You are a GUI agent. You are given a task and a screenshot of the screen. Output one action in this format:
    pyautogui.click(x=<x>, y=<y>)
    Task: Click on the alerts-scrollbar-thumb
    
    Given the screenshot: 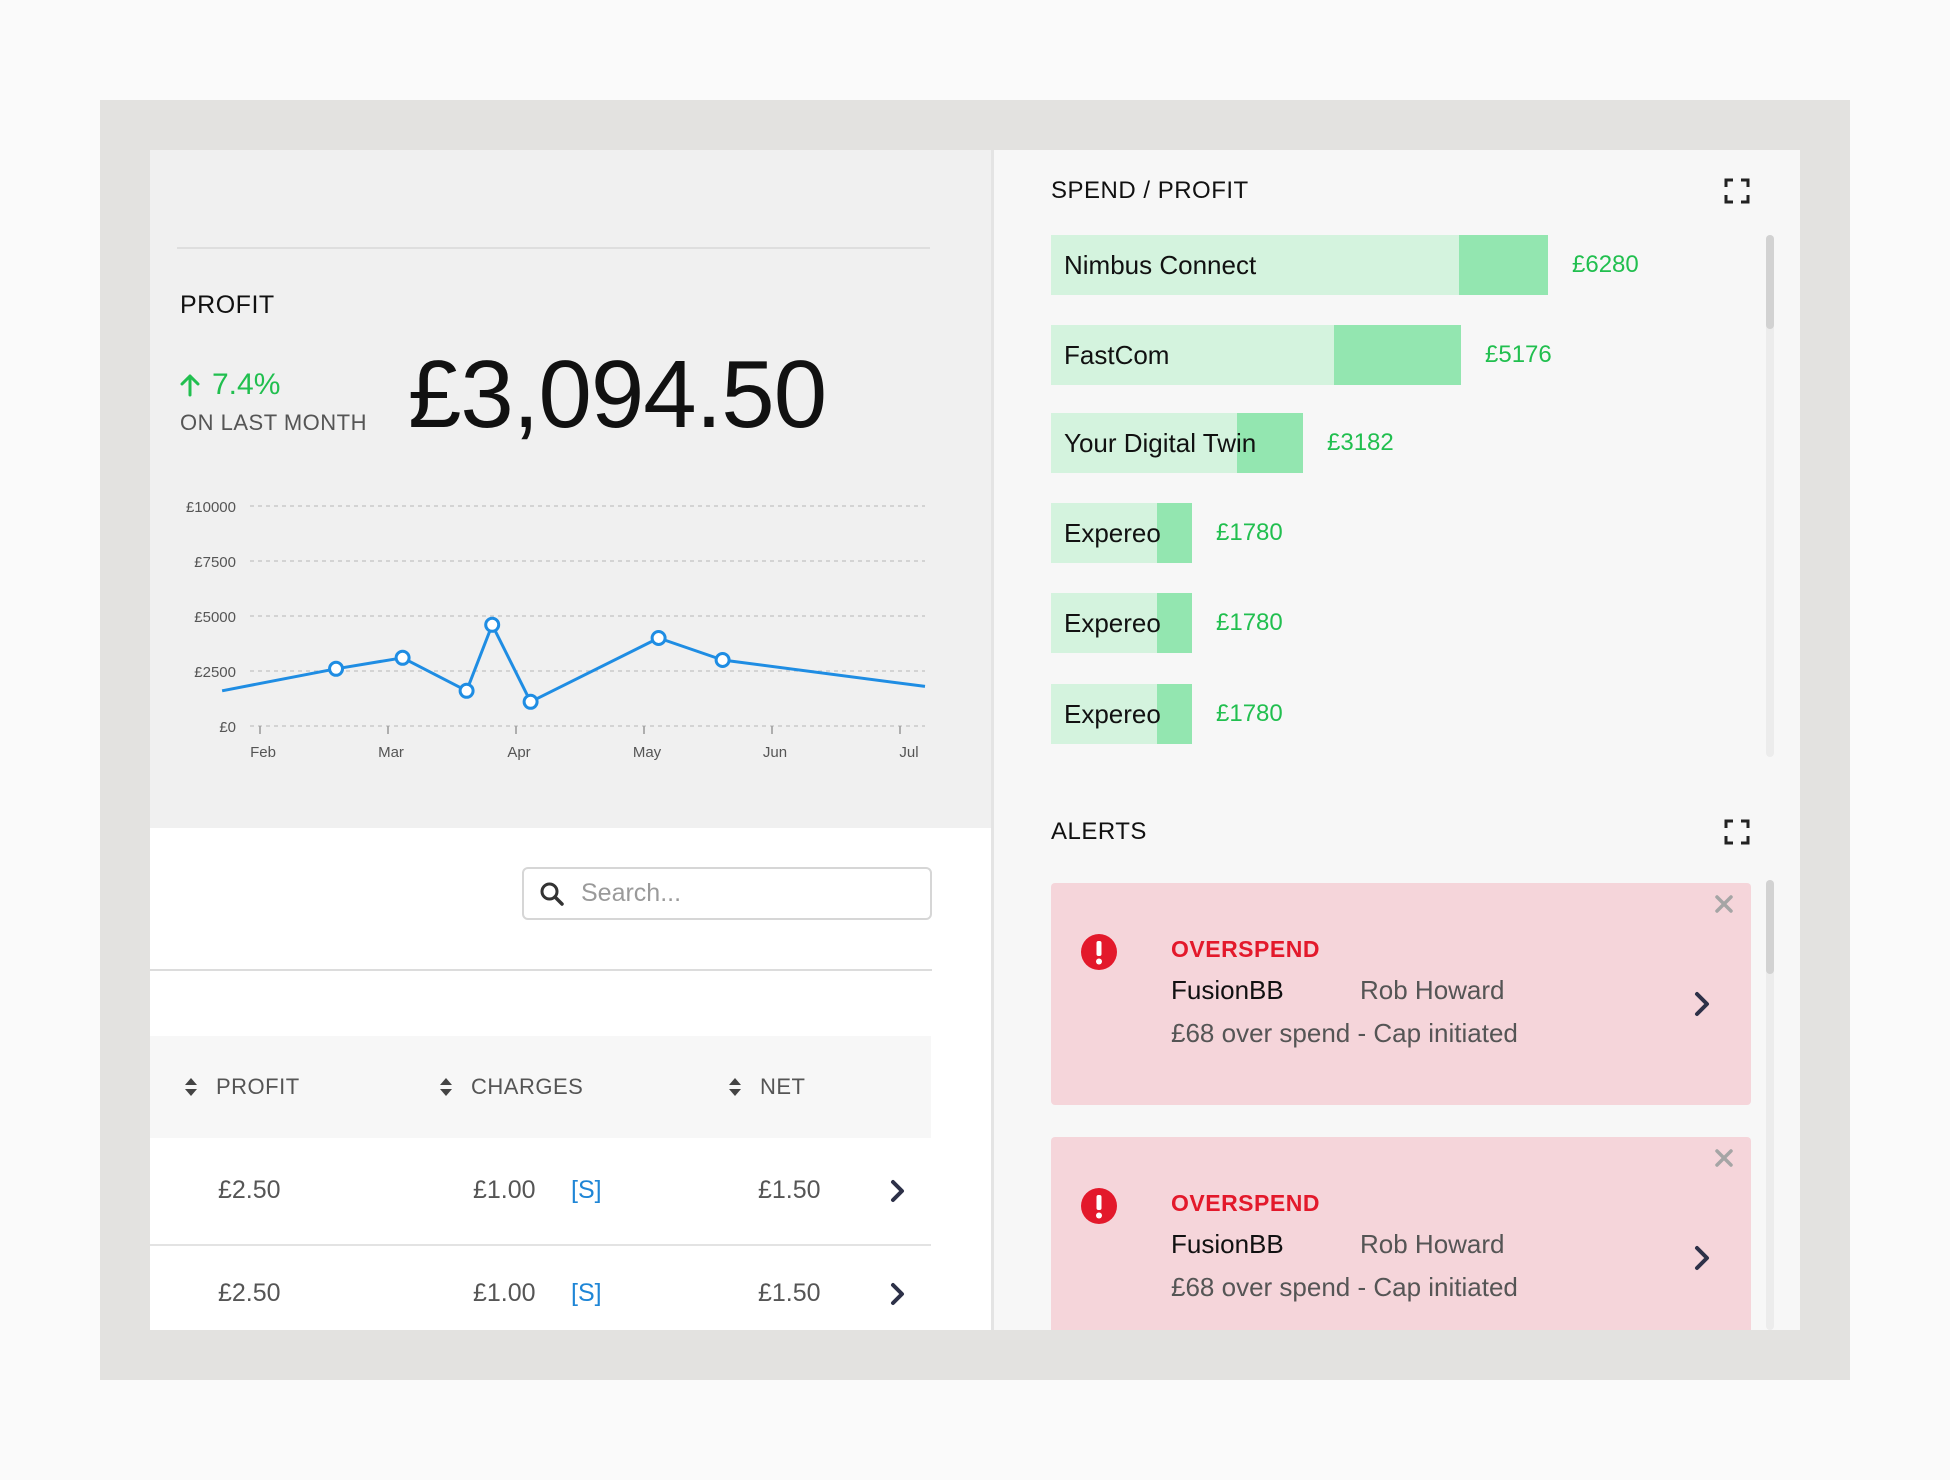 What is the action you would take?
    pyautogui.click(x=1770, y=927)
    